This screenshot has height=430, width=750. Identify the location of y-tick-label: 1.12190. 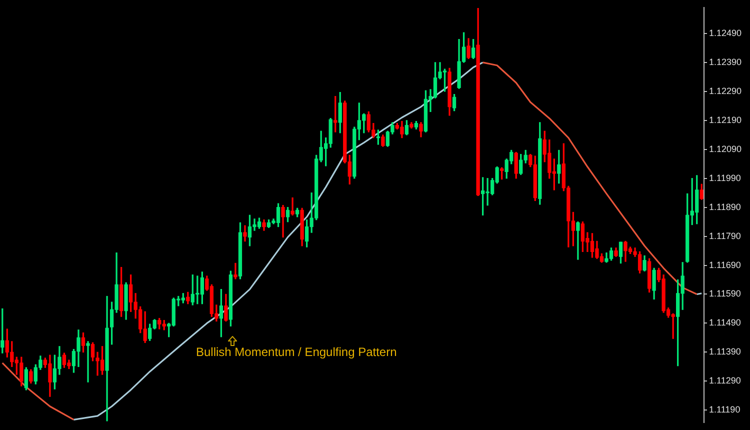
(725, 119).